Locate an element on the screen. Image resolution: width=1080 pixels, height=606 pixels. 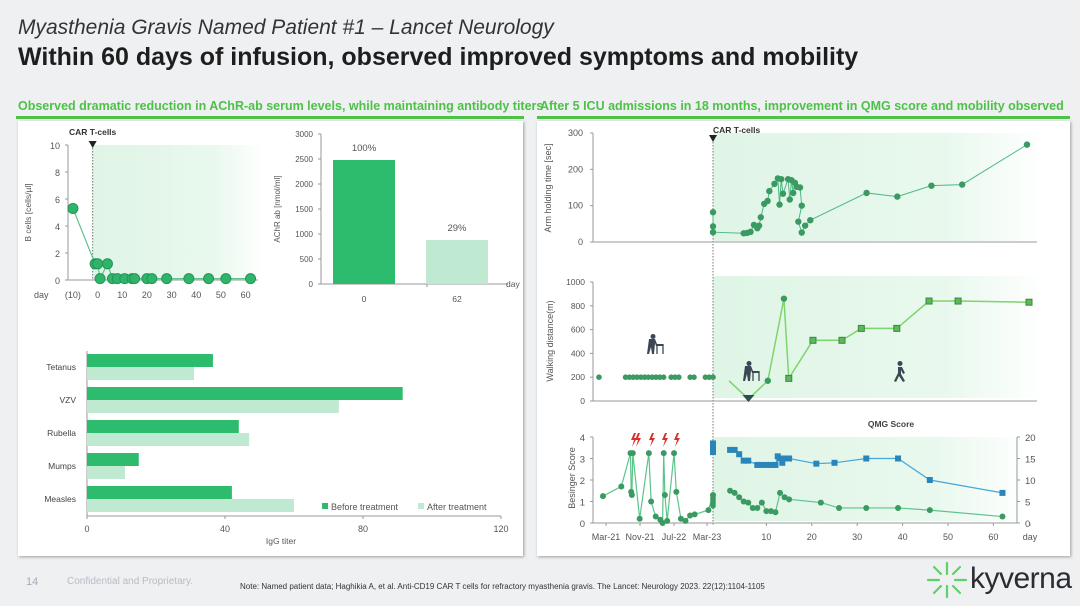
achr-data-label: 29% is located at coordinates (457, 228).